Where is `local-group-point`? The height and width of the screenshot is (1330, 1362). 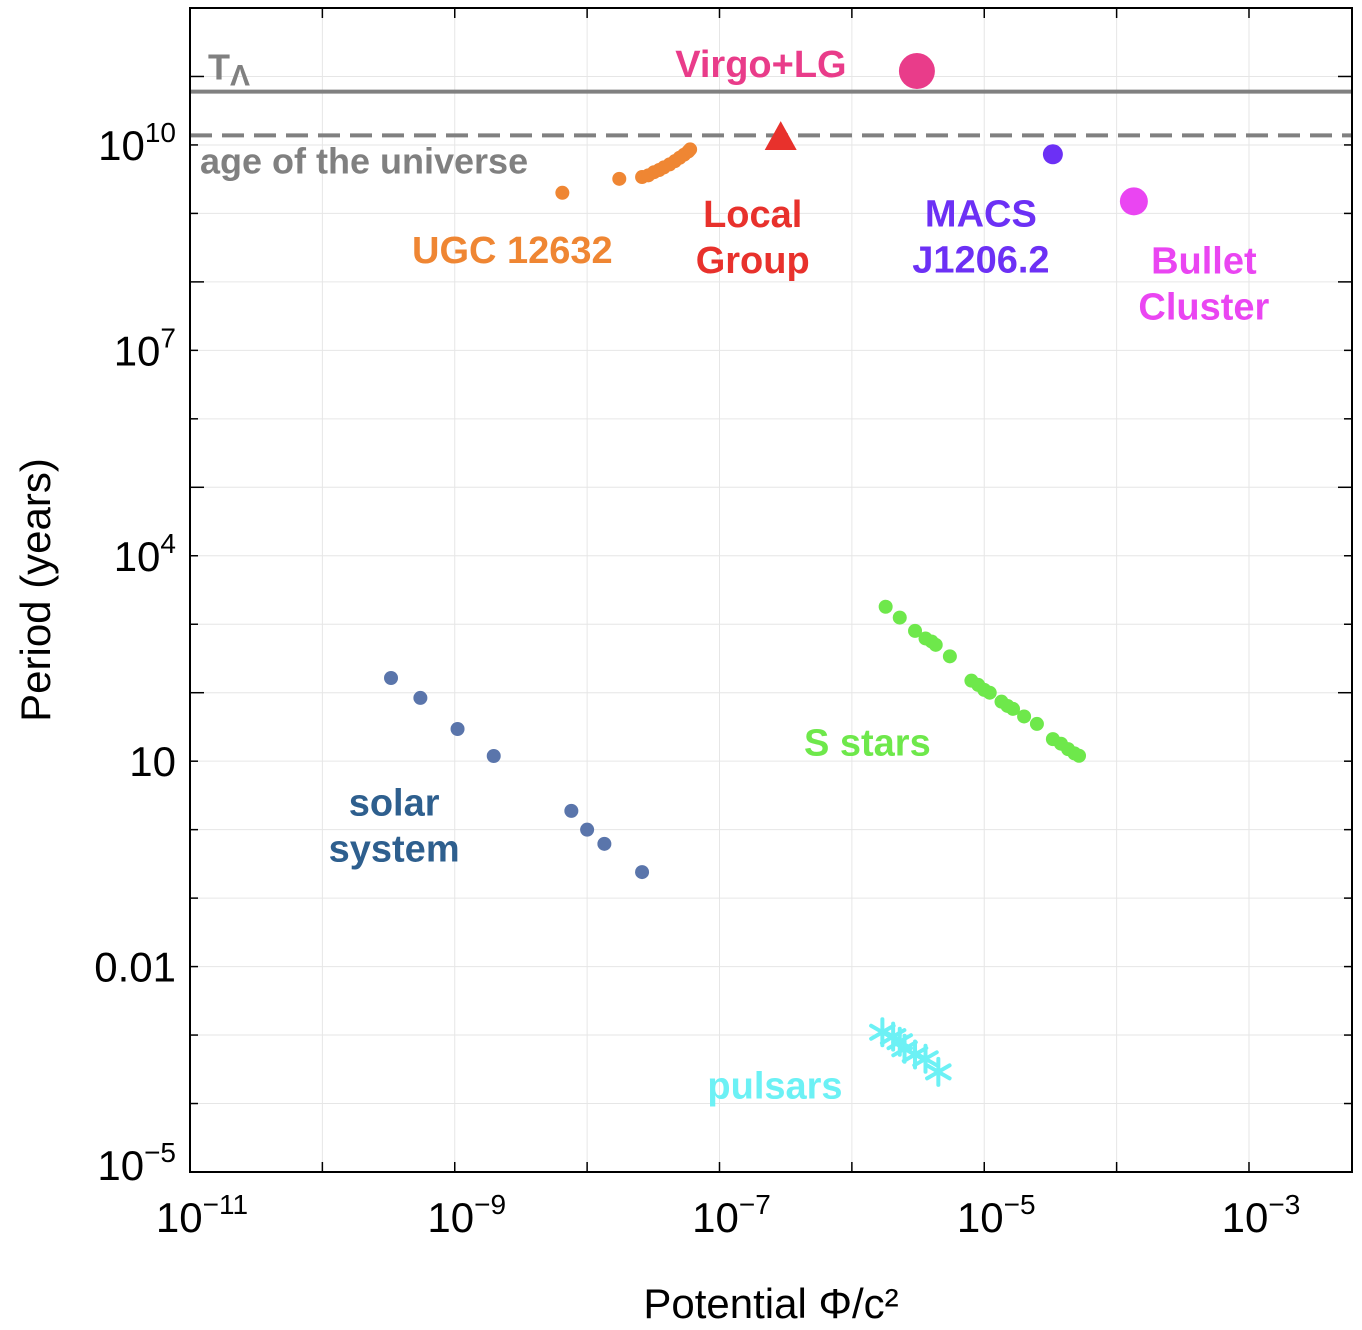
local-group-point is located at coordinates (780, 135).